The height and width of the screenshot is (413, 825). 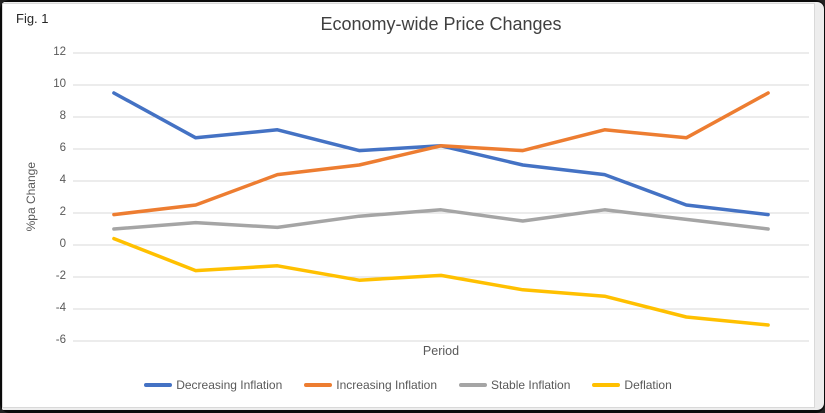 What do you see at coordinates (387, 385) in the screenshot?
I see `legend-label: Increasing Inflation` at bounding box center [387, 385].